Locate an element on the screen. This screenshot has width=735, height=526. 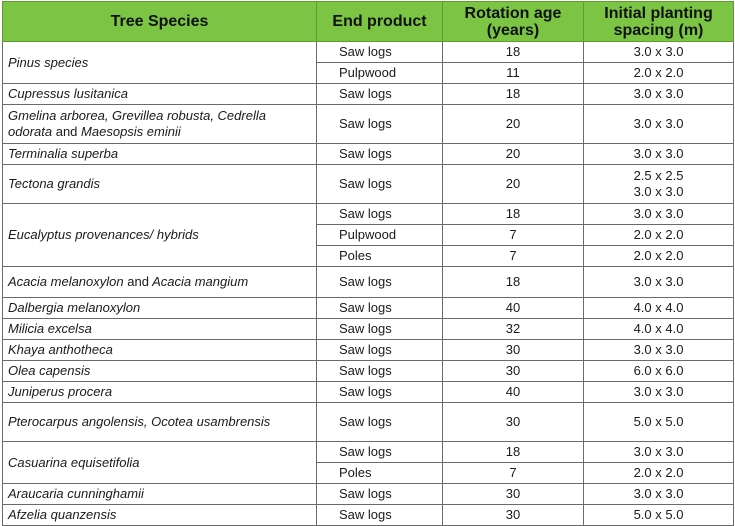
species-text: Acacia melanoxylon is located at coordinates (66, 281).